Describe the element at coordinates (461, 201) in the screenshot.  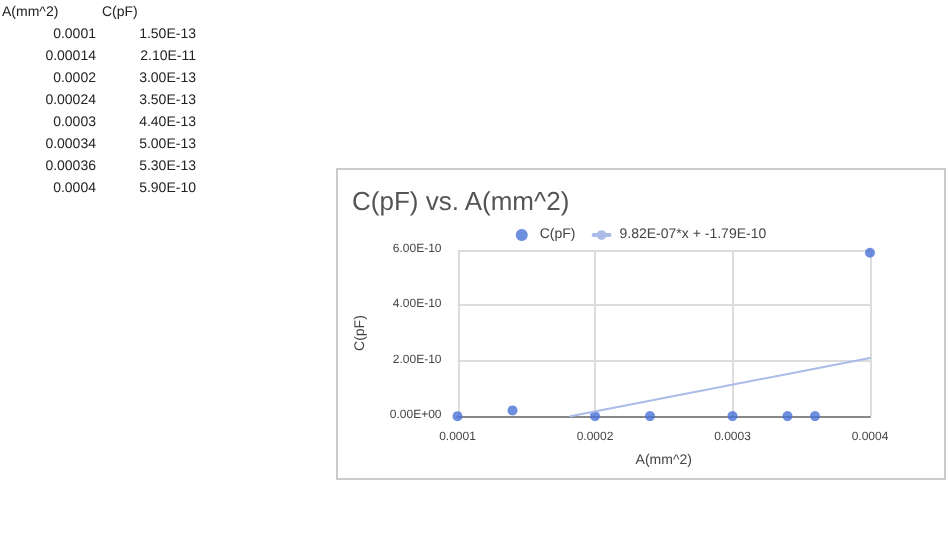
I see `chart-title: C(pF) vs. A(mm^2)` at that location.